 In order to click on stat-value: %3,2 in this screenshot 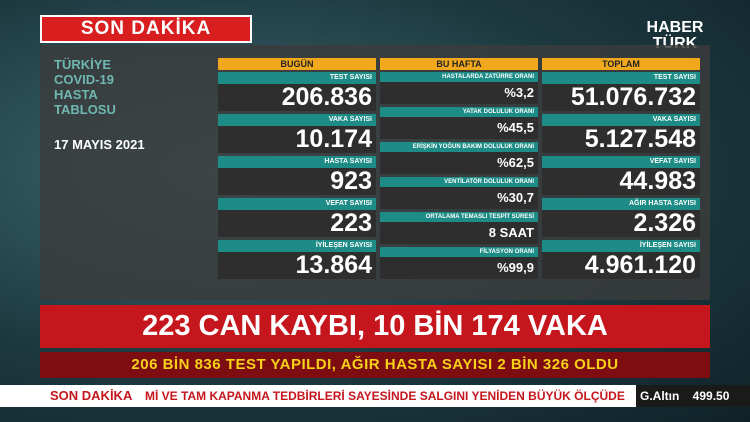, I will do `click(519, 92)`.